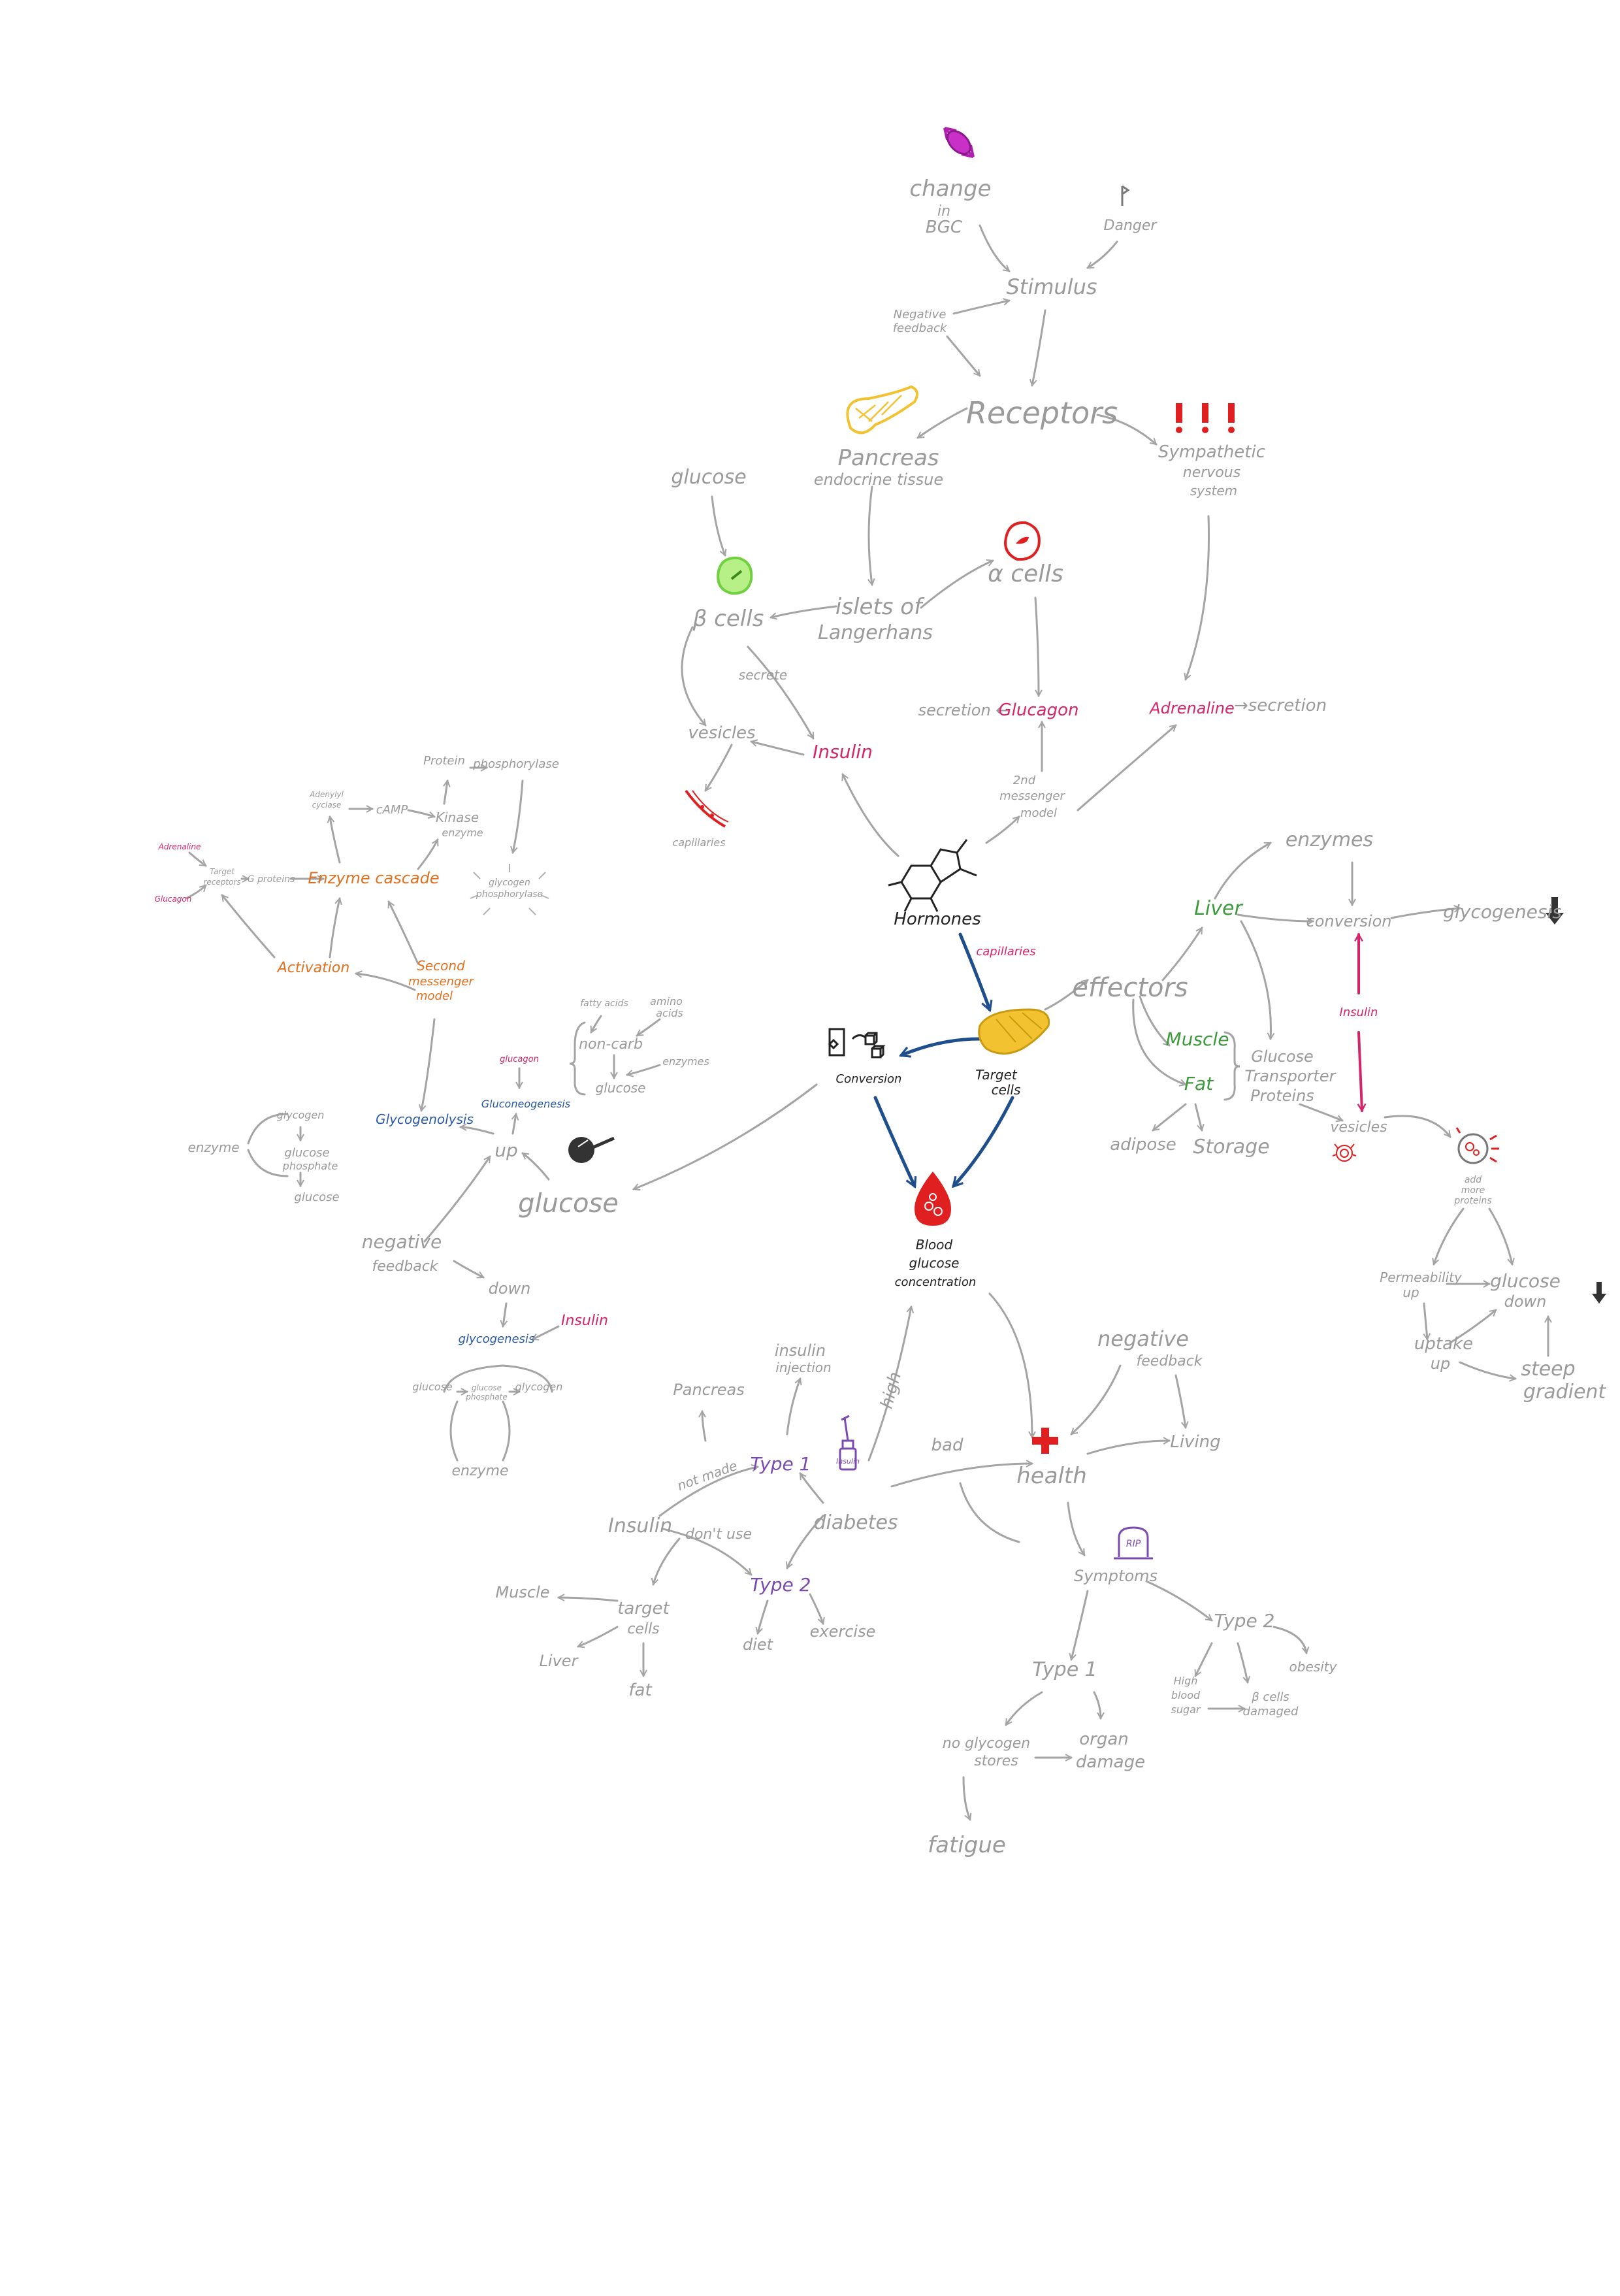 The width and height of the screenshot is (1620, 2296). Describe the element at coordinates (1127, 1448) in the screenshot. I see `edge-health-living` at that location.